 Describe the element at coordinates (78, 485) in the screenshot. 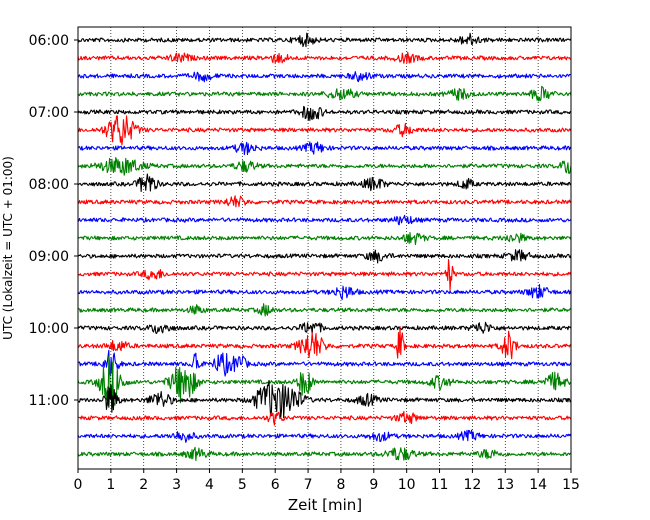

I see `x-tick-label: 0` at that location.